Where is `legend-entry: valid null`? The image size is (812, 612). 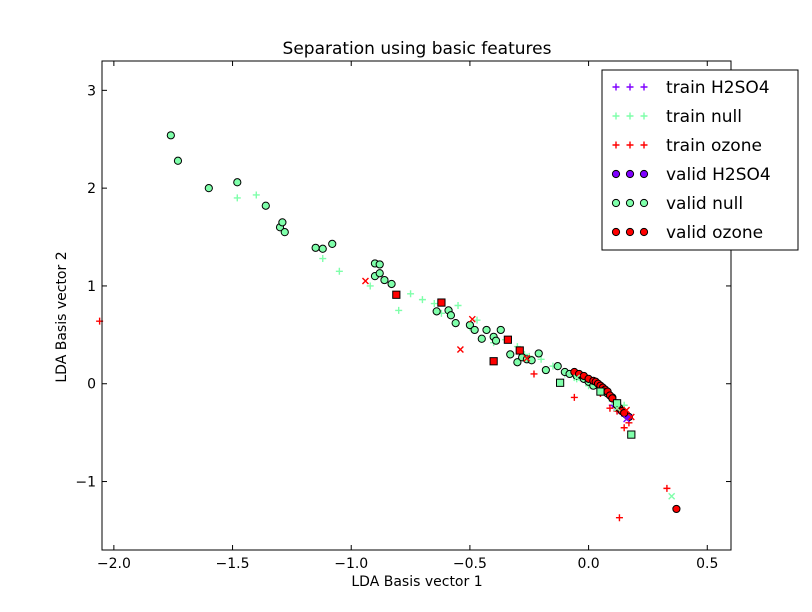
legend-entry: valid null is located at coordinates (677, 204).